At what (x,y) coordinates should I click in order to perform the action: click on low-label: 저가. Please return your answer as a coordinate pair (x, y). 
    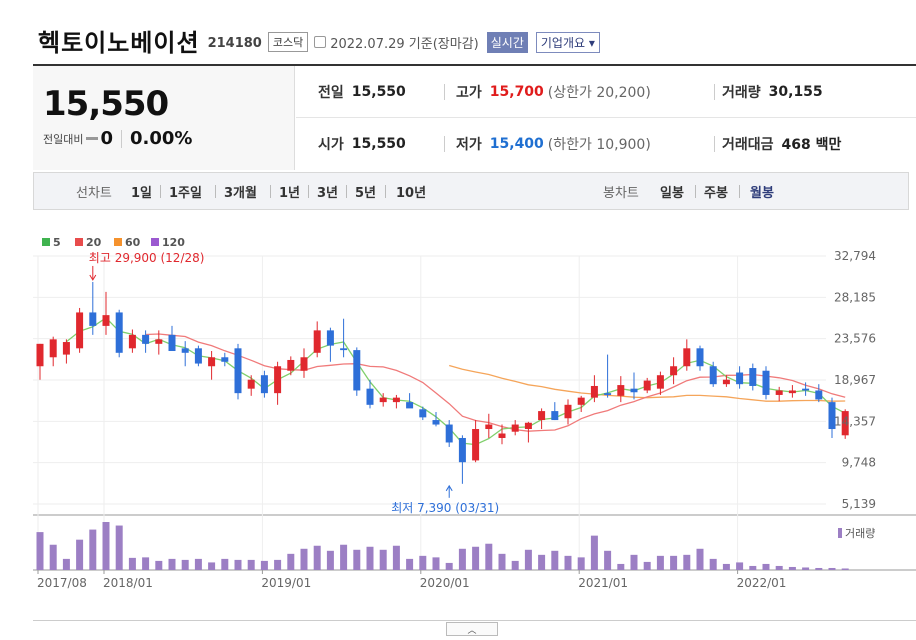
    Looking at the image, I should click on (469, 145).